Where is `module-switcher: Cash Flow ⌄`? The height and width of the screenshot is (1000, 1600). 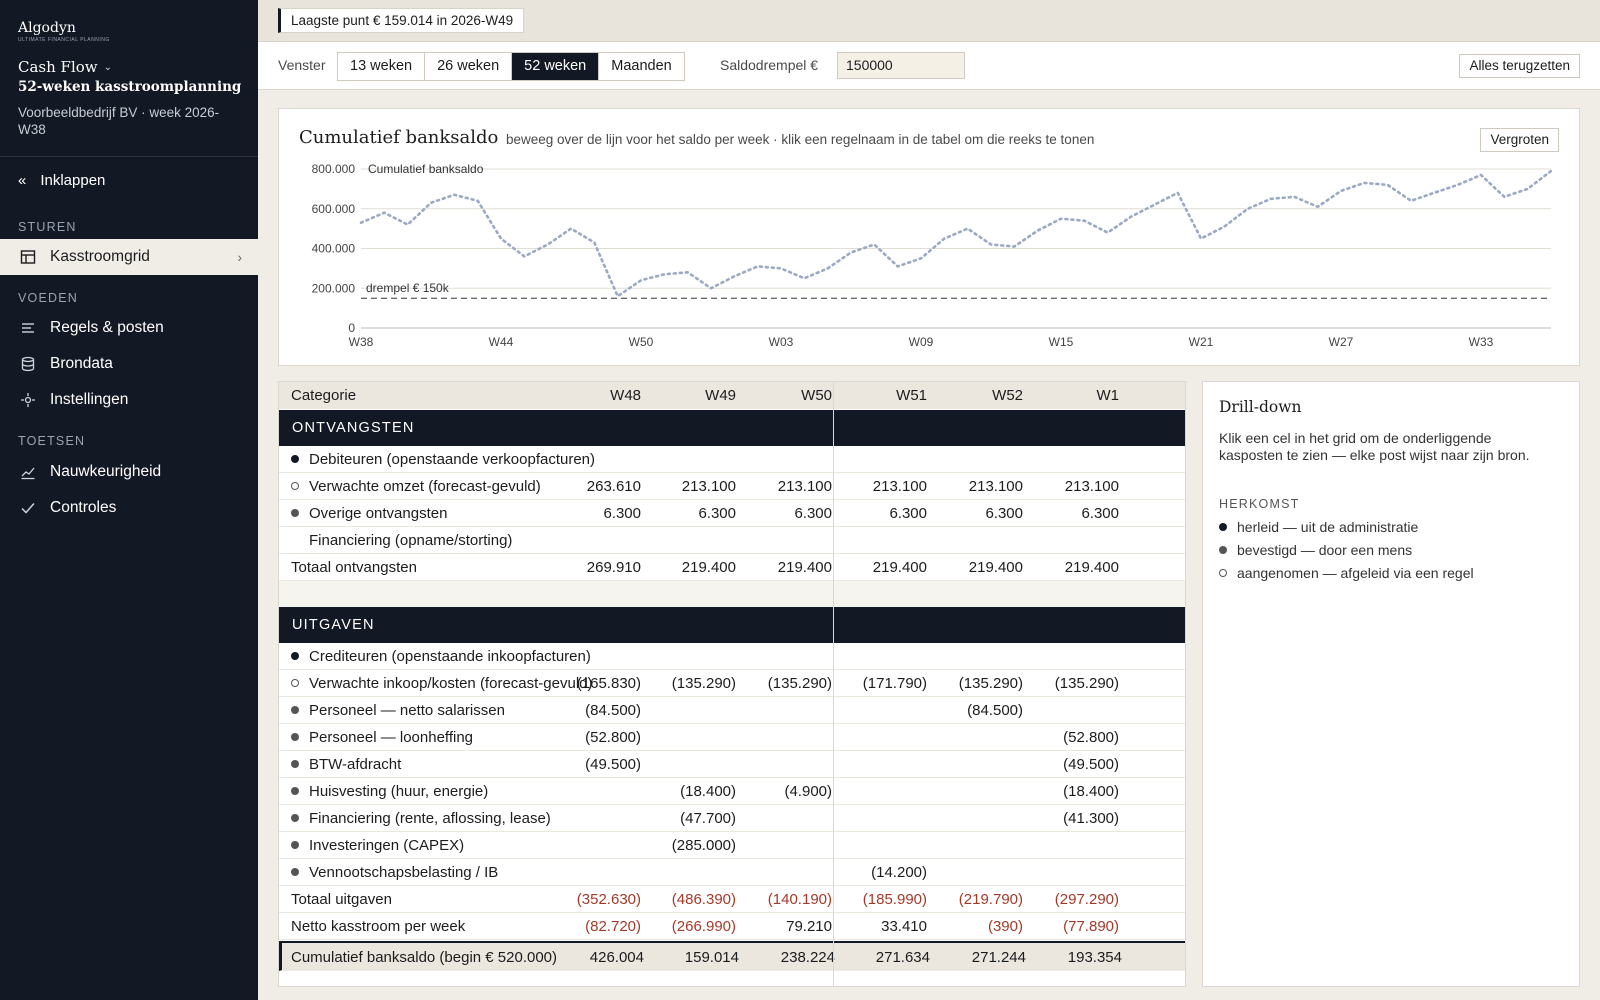
module-switcher: Cash Flow ⌄ is located at coordinates (65, 67).